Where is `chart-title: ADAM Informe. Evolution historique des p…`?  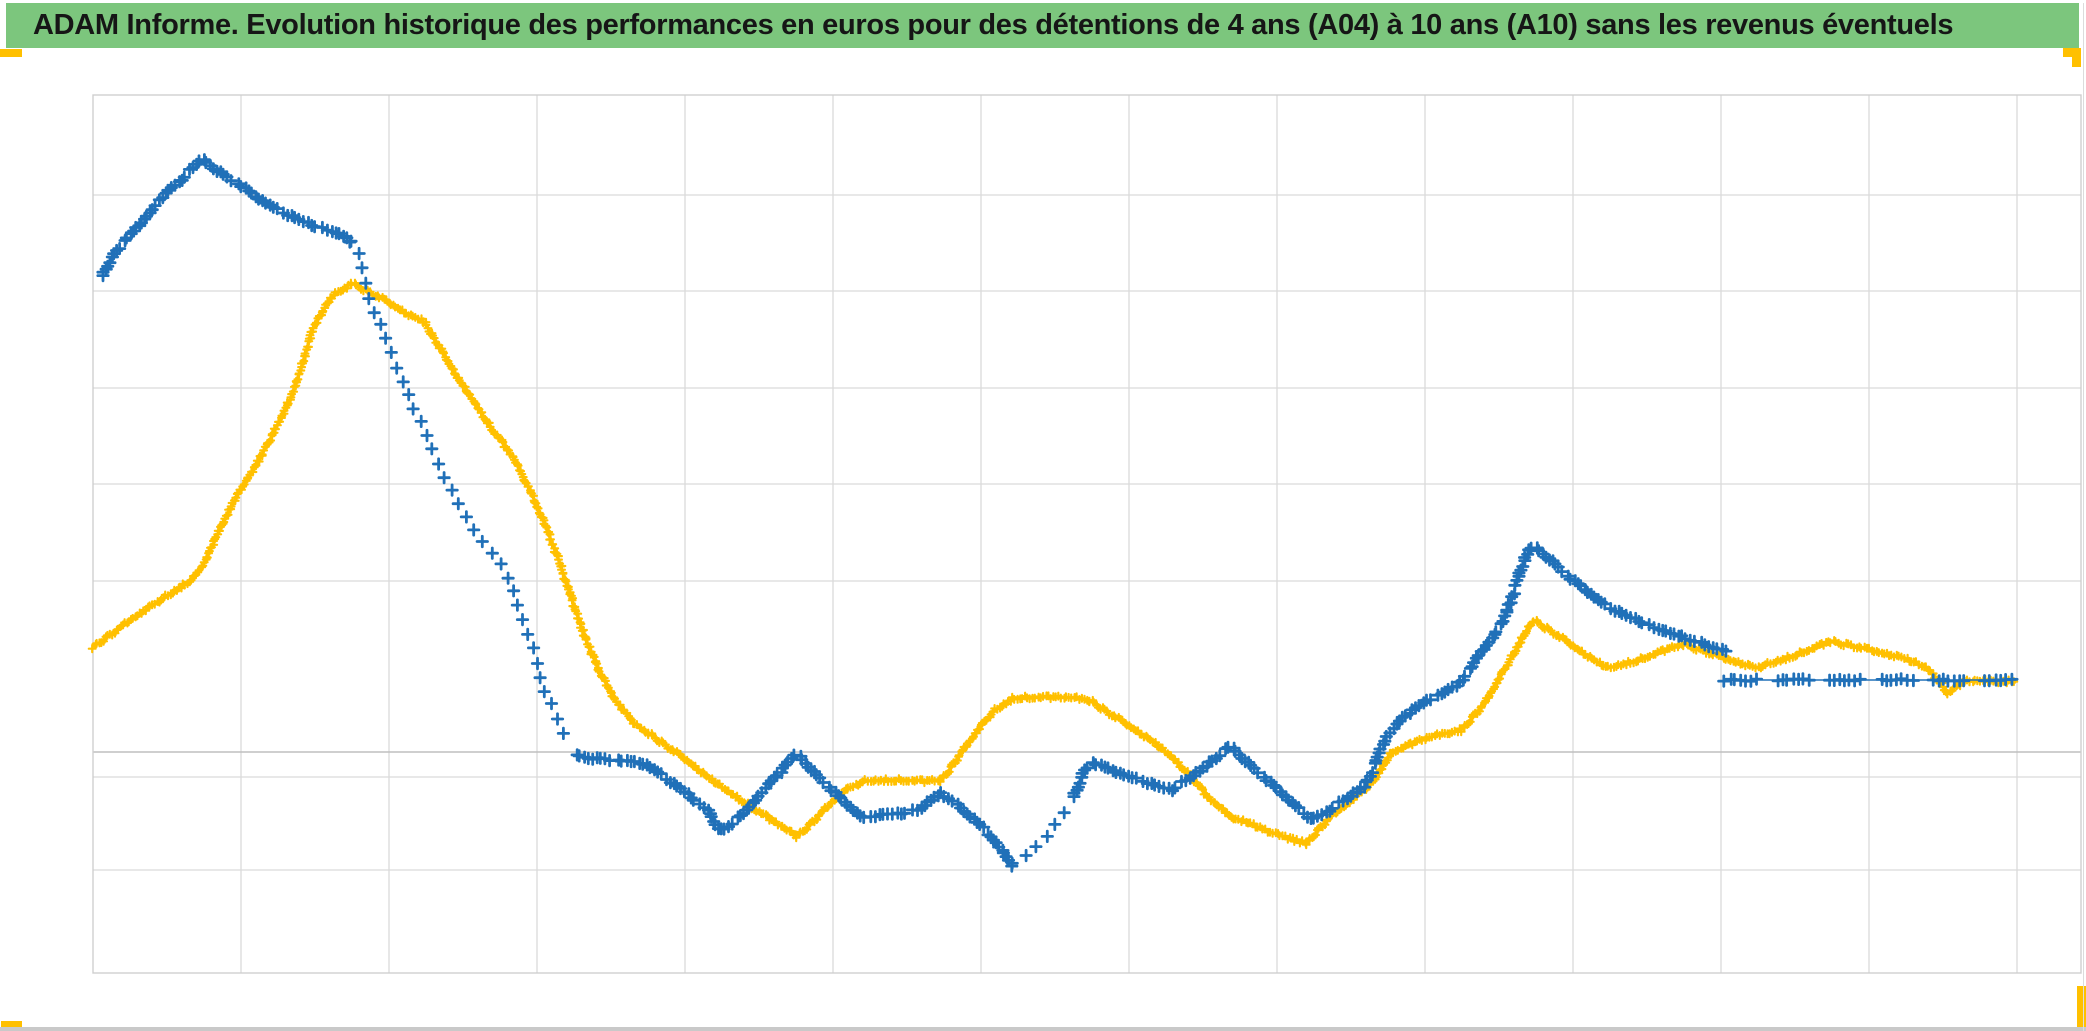
chart-title: ADAM Informe. Evolution historique des p… is located at coordinates (993, 25).